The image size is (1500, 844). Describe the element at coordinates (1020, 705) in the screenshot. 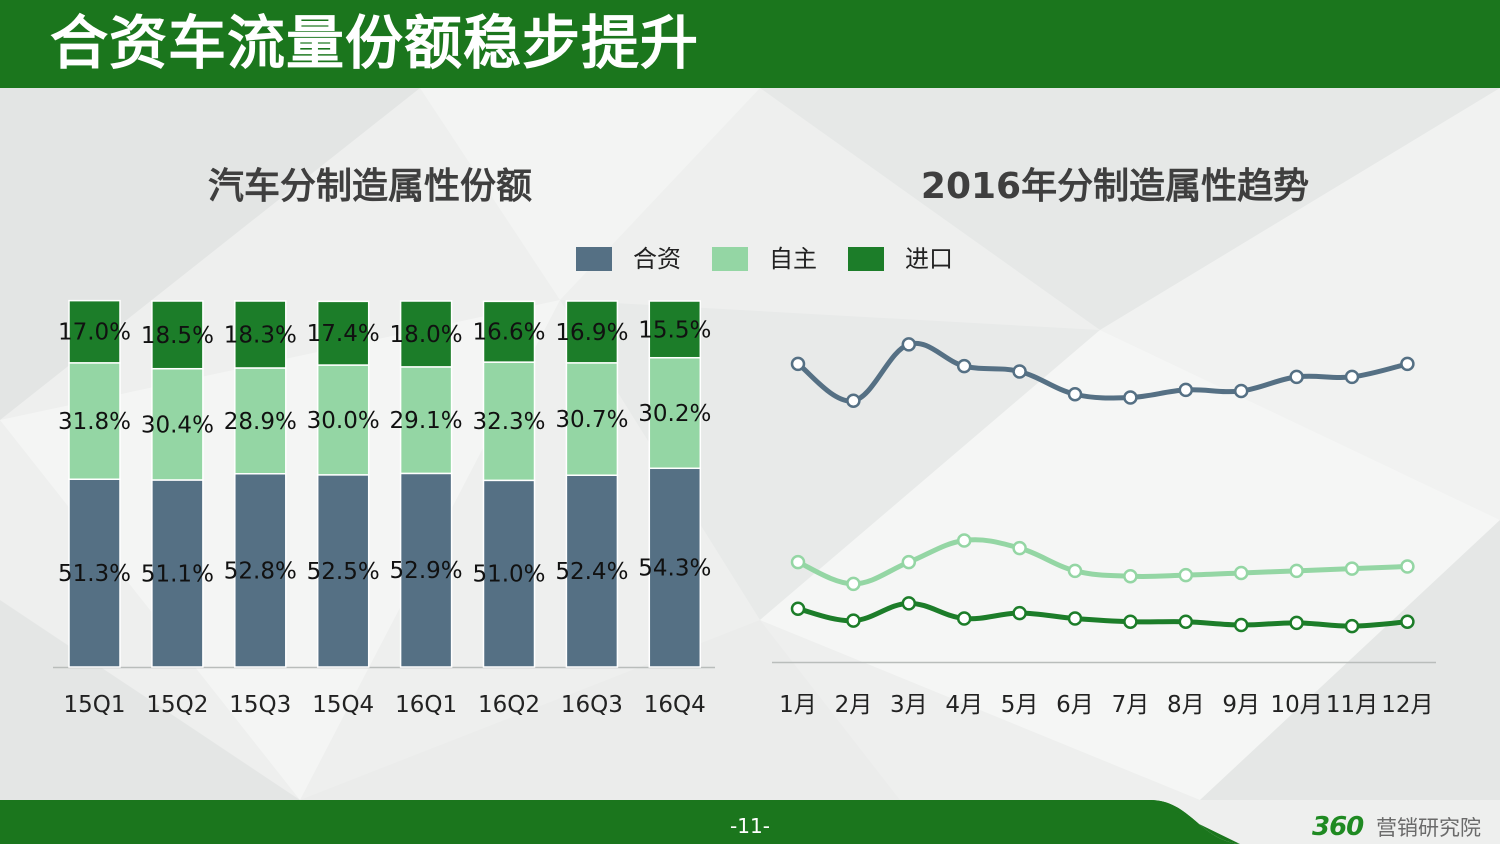

I see `line-x-tick-label: 5月` at that location.